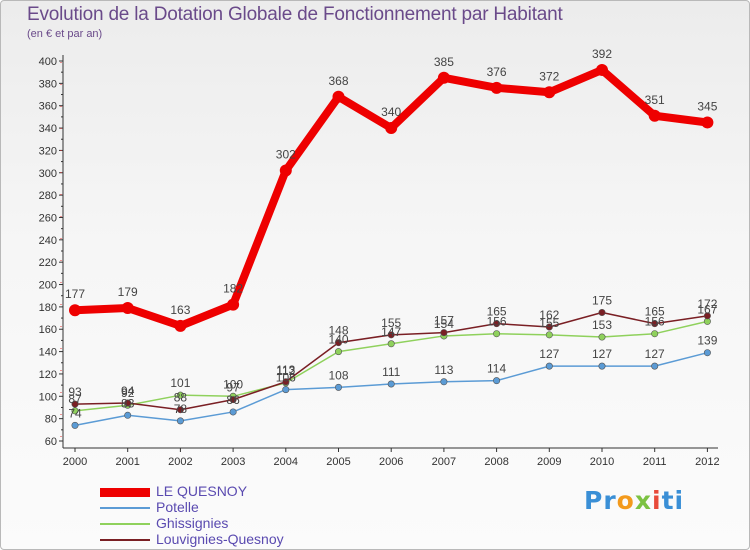 The width and height of the screenshot is (750, 550). What do you see at coordinates (48, 107) in the screenshot?
I see `y-tick-label: 360` at bounding box center [48, 107].